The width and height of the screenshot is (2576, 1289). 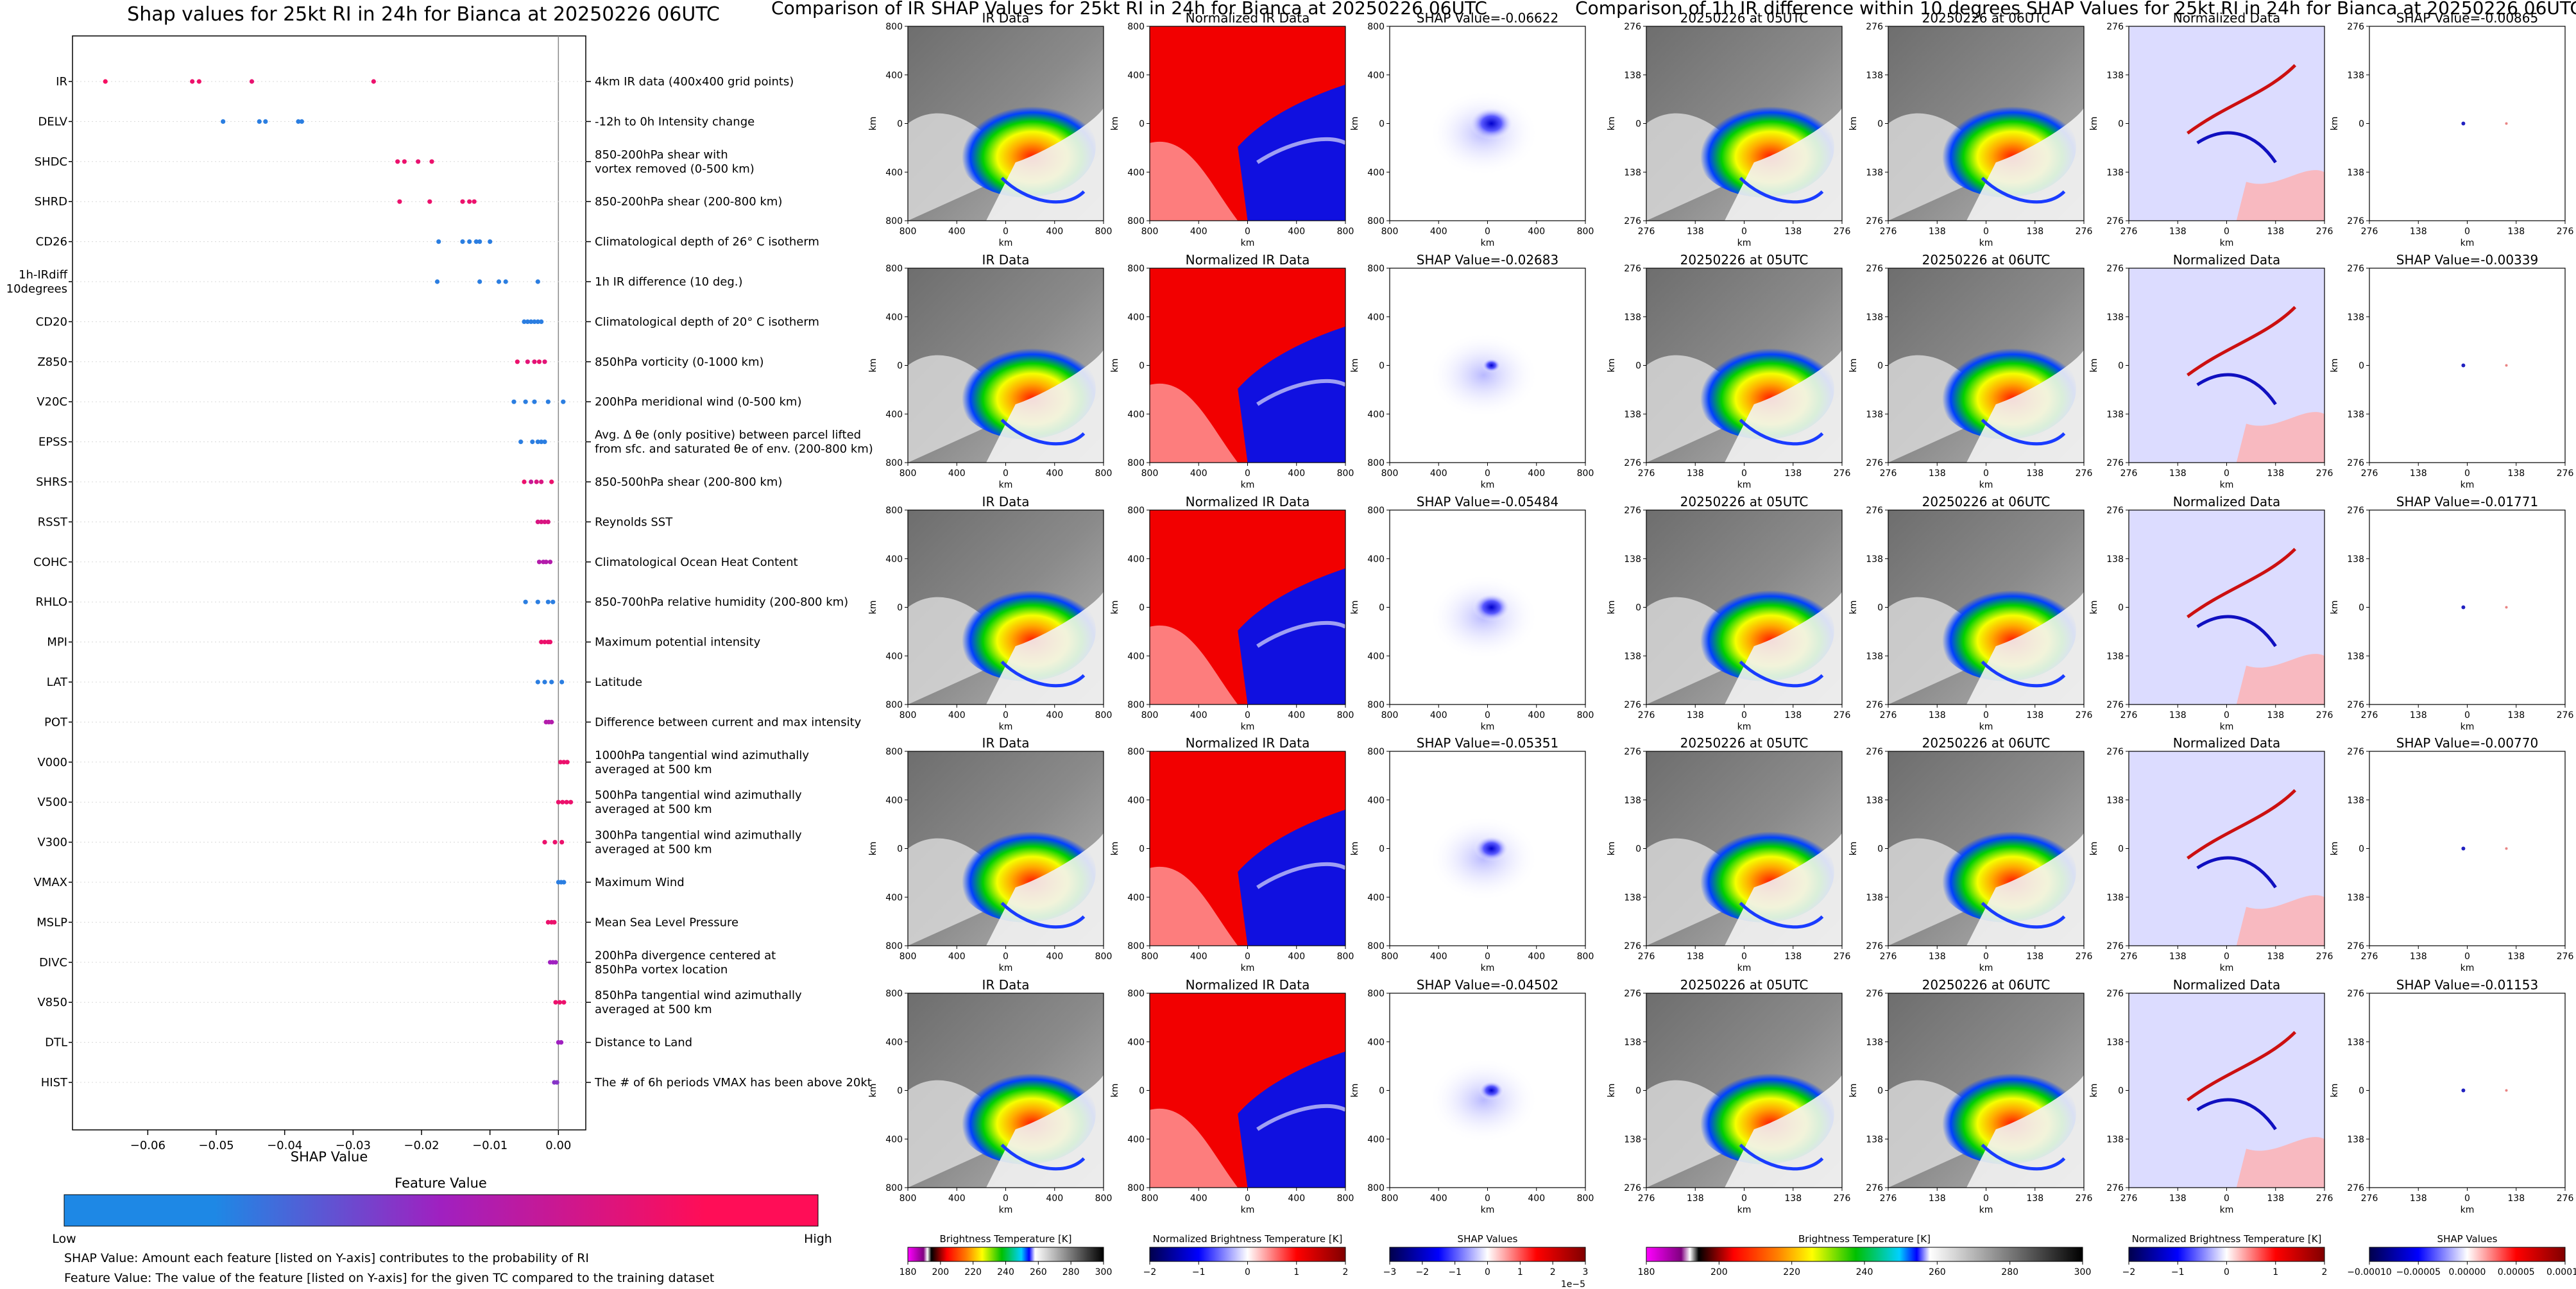 What do you see at coordinates (1745, 260) in the screenshot?
I see `panel-title: 20250226 at 05UTC` at bounding box center [1745, 260].